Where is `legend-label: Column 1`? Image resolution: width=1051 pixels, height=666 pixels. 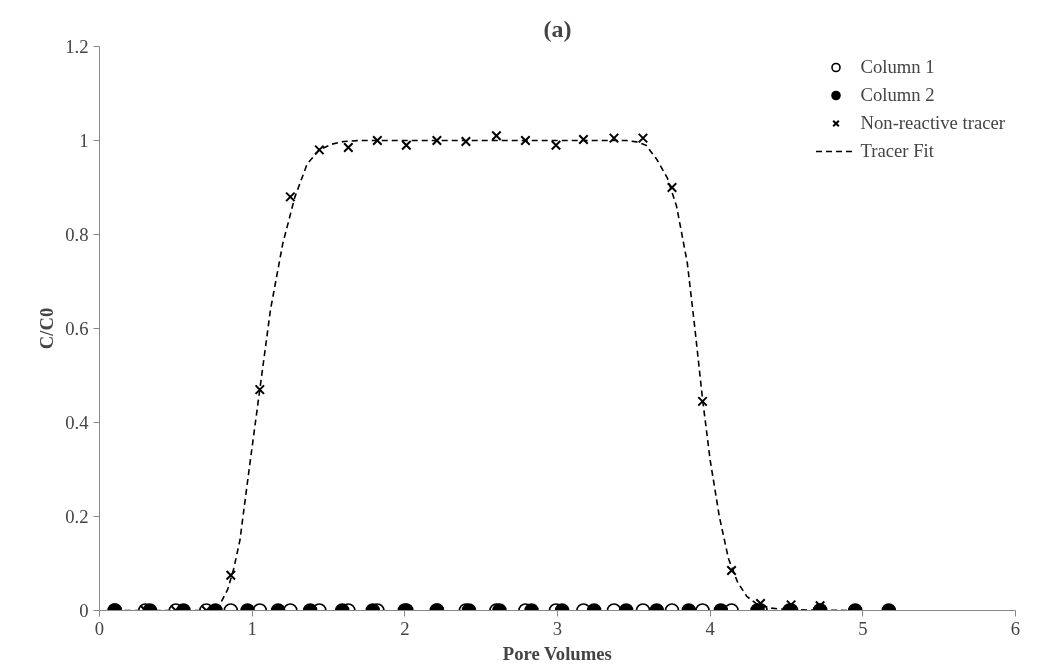 legend-label: Column 1 is located at coordinates (897, 67).